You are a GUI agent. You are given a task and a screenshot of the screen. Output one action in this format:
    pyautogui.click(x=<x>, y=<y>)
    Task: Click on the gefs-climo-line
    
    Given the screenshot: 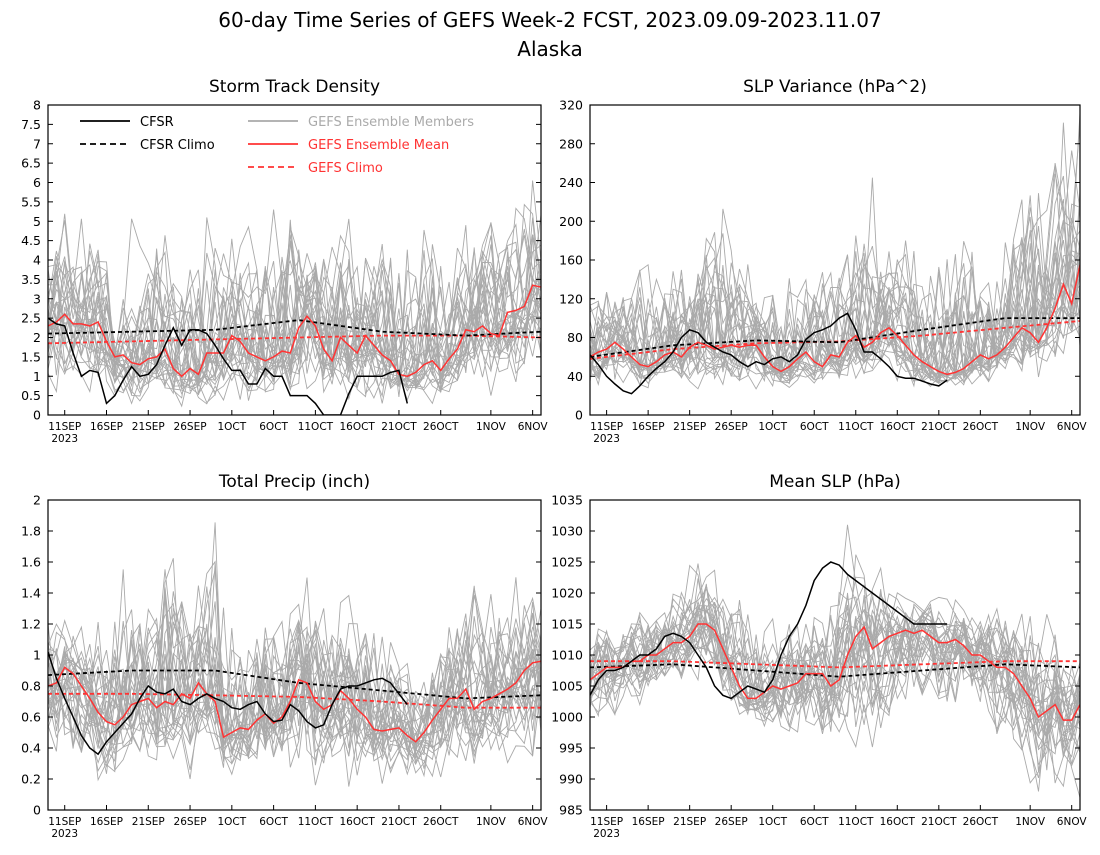 What is the action you would take?
    pyautogui.click(x=835, y=340)
    